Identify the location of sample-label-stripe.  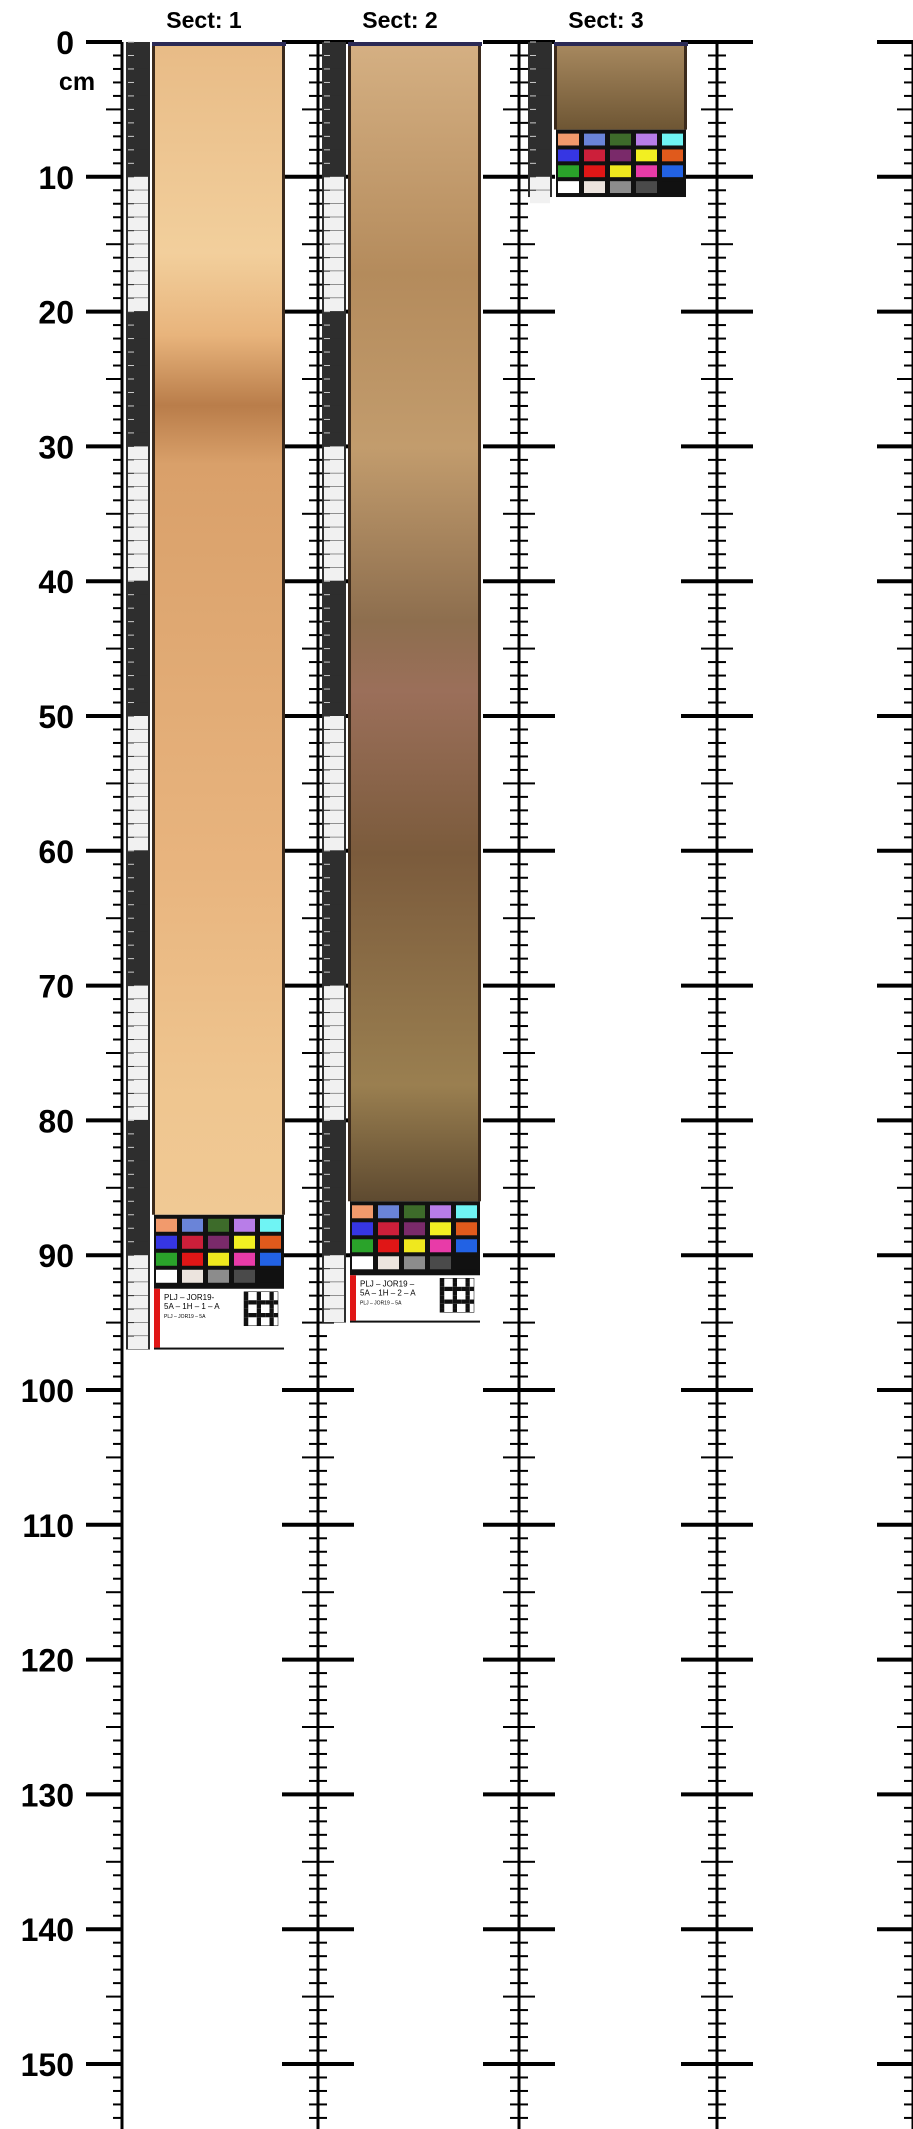
(157, 1318).